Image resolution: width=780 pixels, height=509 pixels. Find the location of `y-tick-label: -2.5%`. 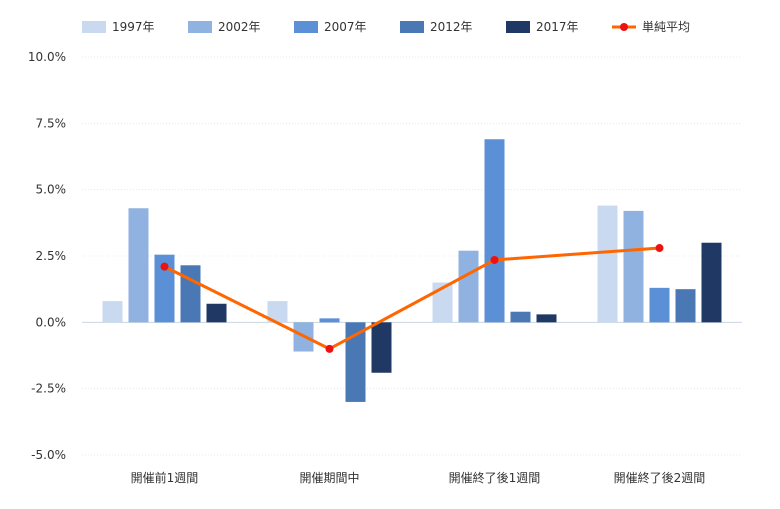

y-tick-label: -2.5% is located at coordinates (48, 389).